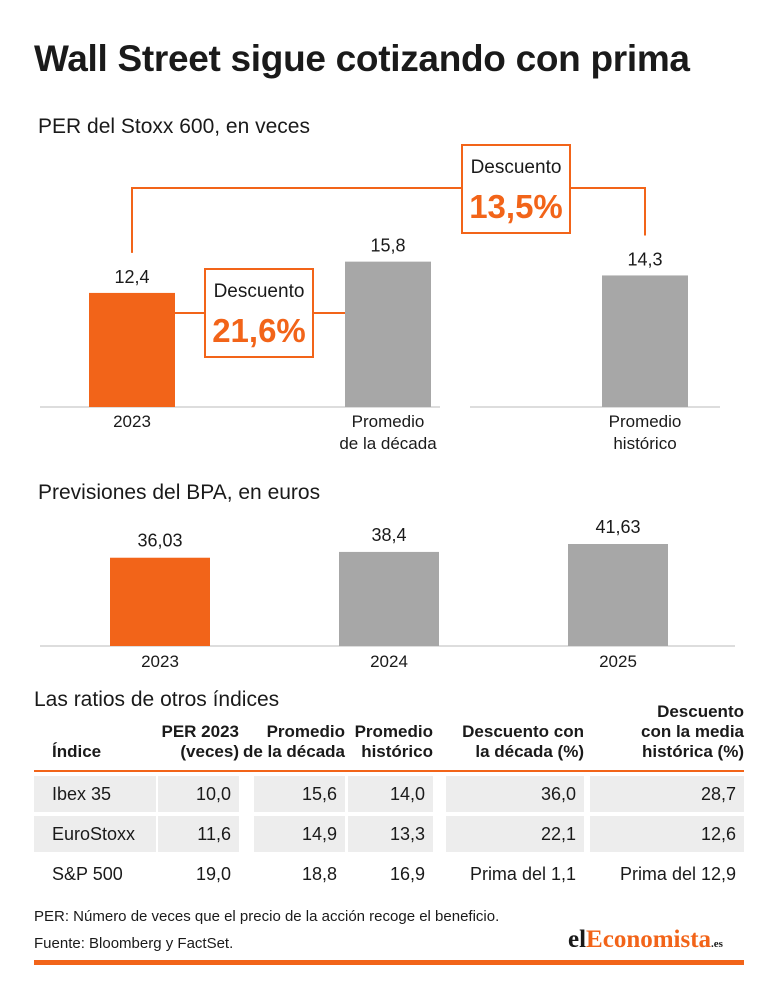 The width and height of the screenshot is (770, 998). What do you see at coordinates (515, 794) in the screenshot?
I see `table-cell: 36,0` at bounding box center [515, 794].